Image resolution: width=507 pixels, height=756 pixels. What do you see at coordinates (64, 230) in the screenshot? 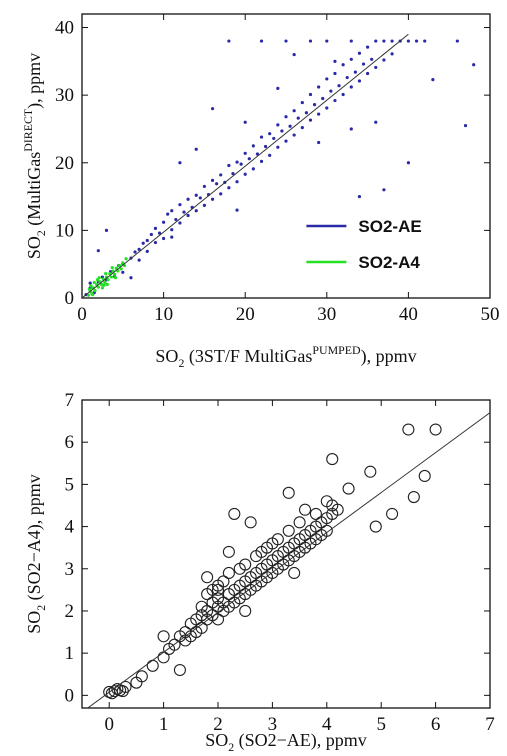
I see `y-tick-label: 10` at bounding box center [64, 230].